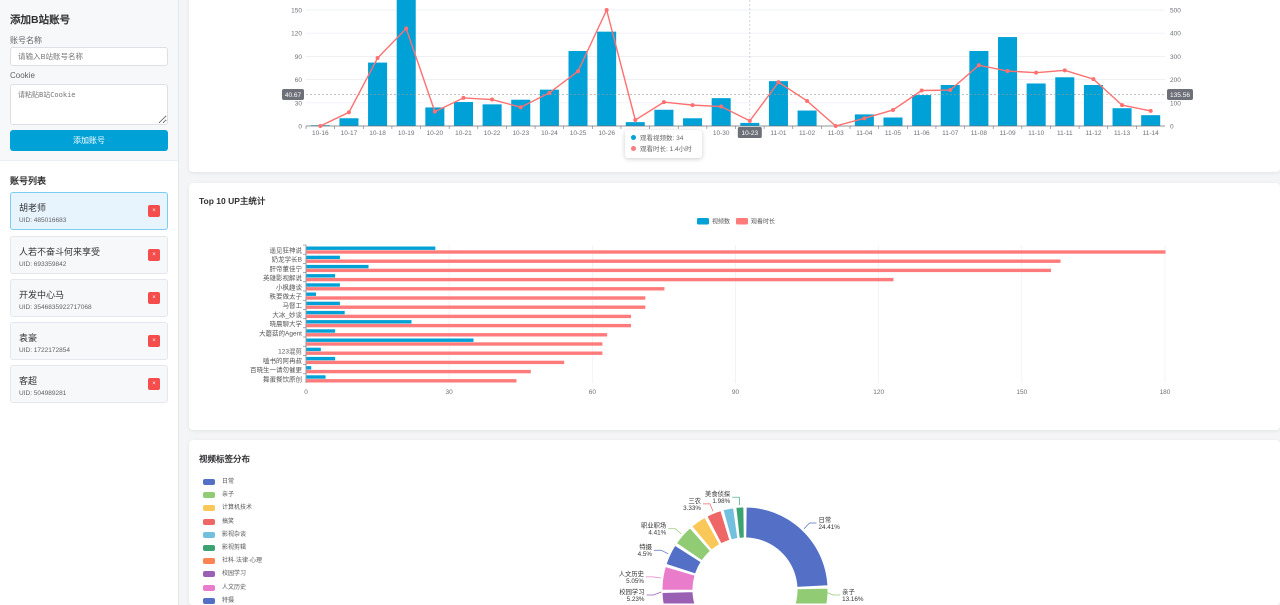 This screenshot has width=1280, height=605. I want to click on legend-label: 亲子, so click(228, 495).